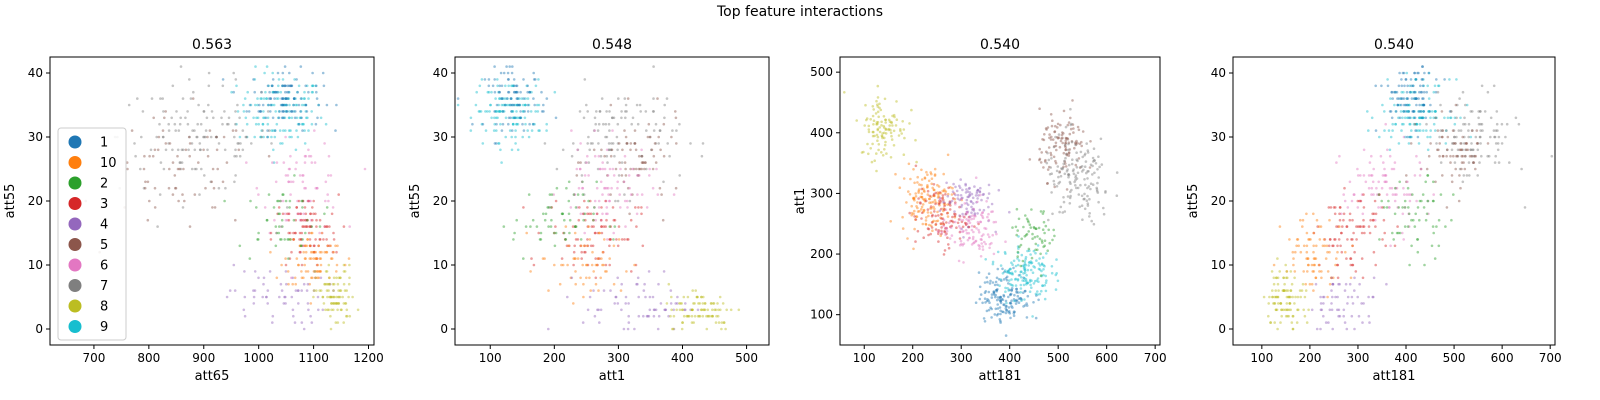 This screenshot has width=1600, height=400. Describe the element at coordinates (612, 201) in the screenshot. I see `axes-frame` at that location.